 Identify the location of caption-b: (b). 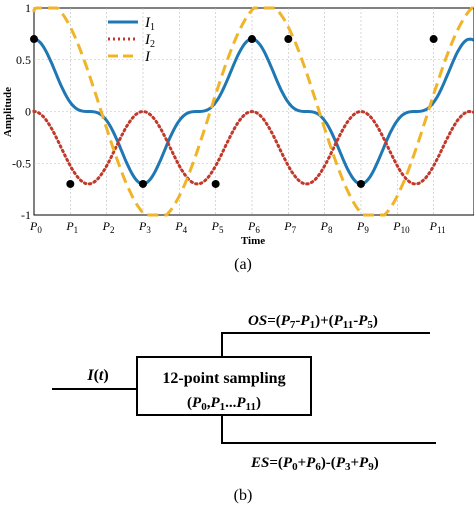
(243, 495).